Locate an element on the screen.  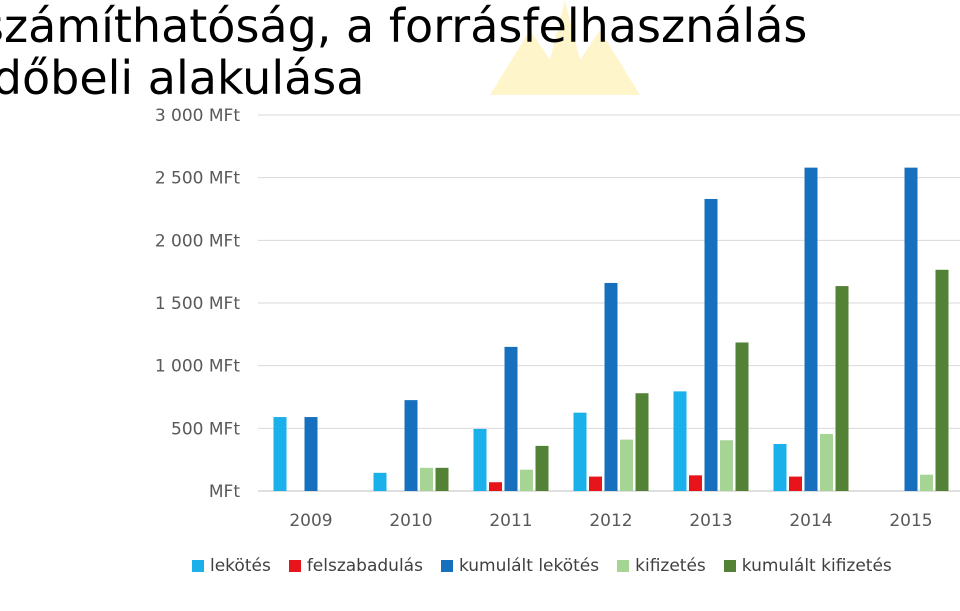
legend-item: kumulált lekötés is located at coordinates (520, 566).